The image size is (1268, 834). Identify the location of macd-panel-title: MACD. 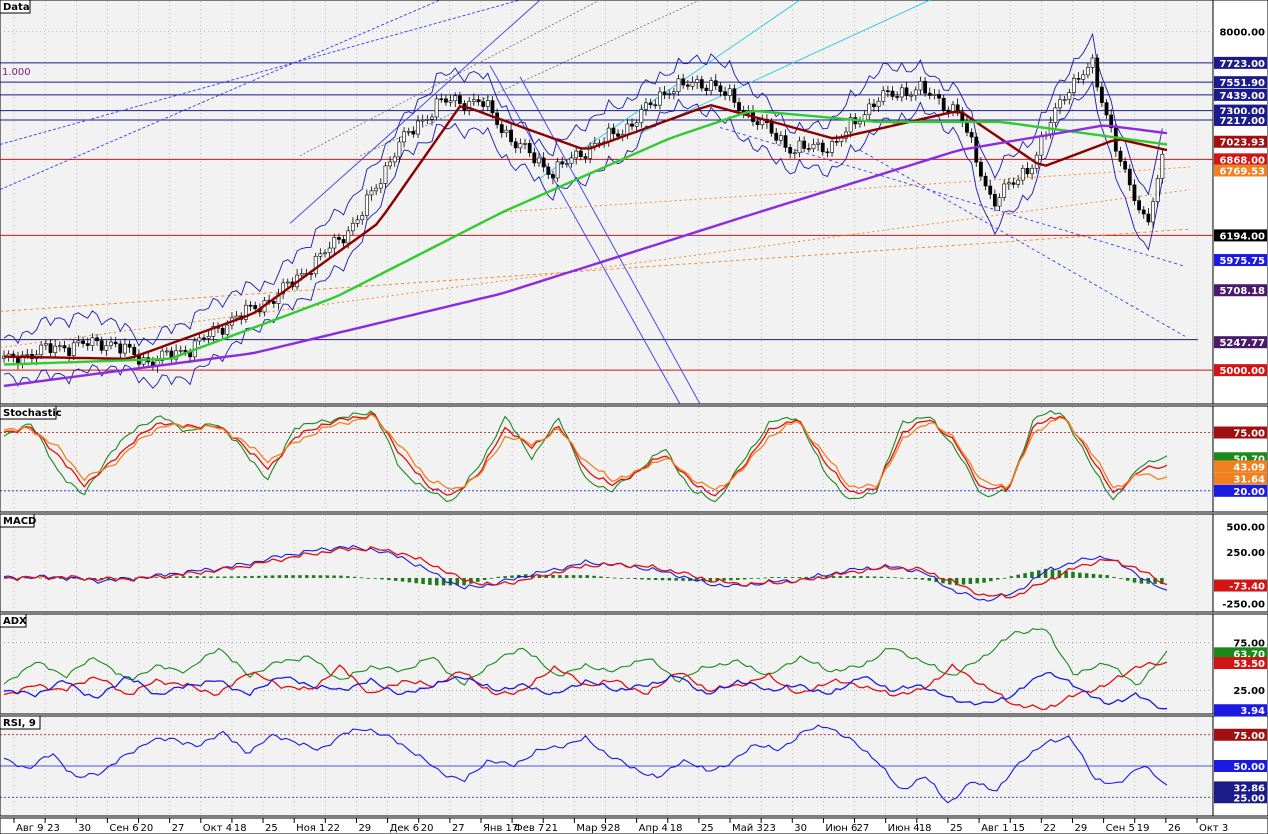
(18, 520).